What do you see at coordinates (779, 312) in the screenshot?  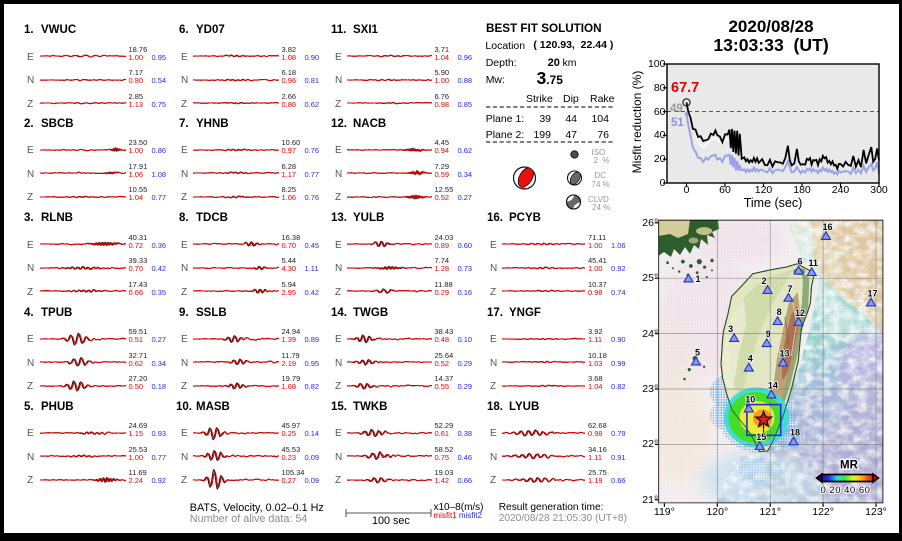 I see `svg-text: 8` at bounding box center [779, 312].